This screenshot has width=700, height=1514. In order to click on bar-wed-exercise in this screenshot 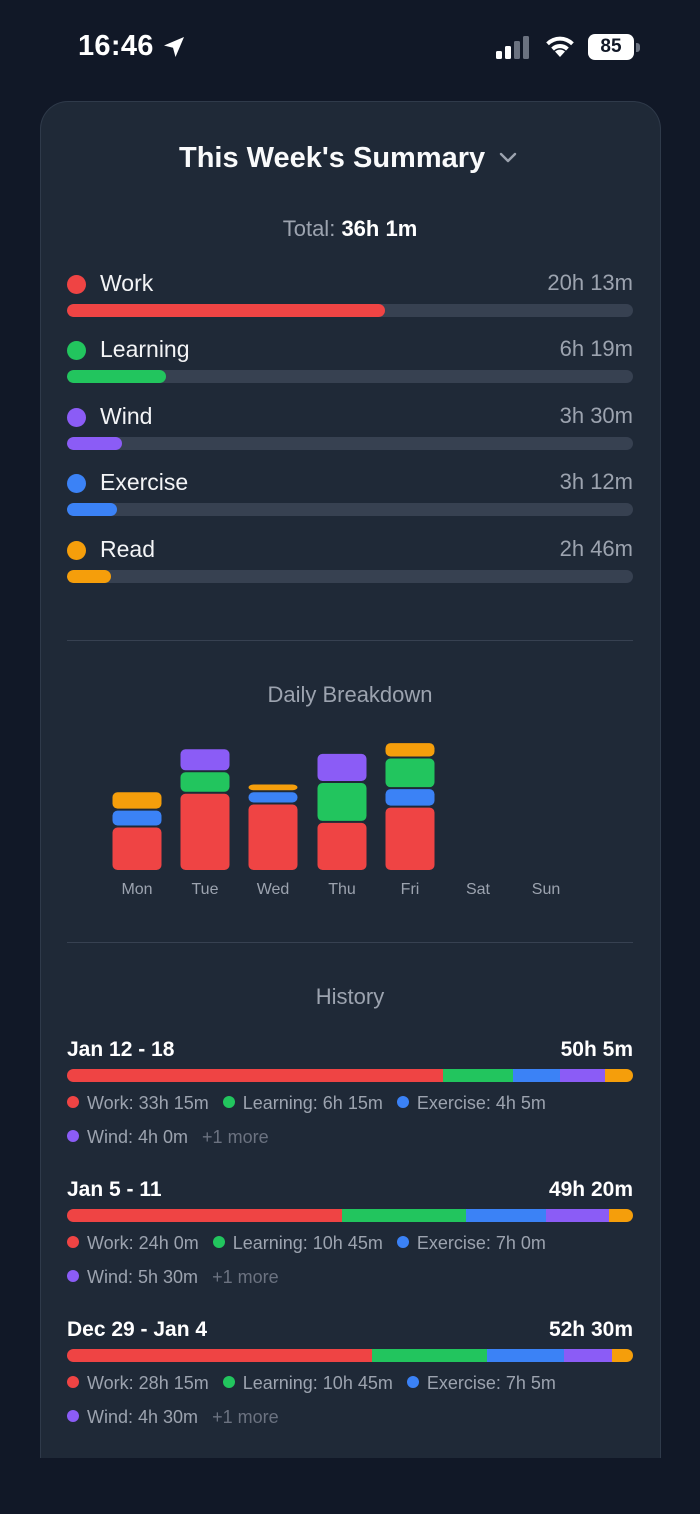, I will do `click(273, 797)`.